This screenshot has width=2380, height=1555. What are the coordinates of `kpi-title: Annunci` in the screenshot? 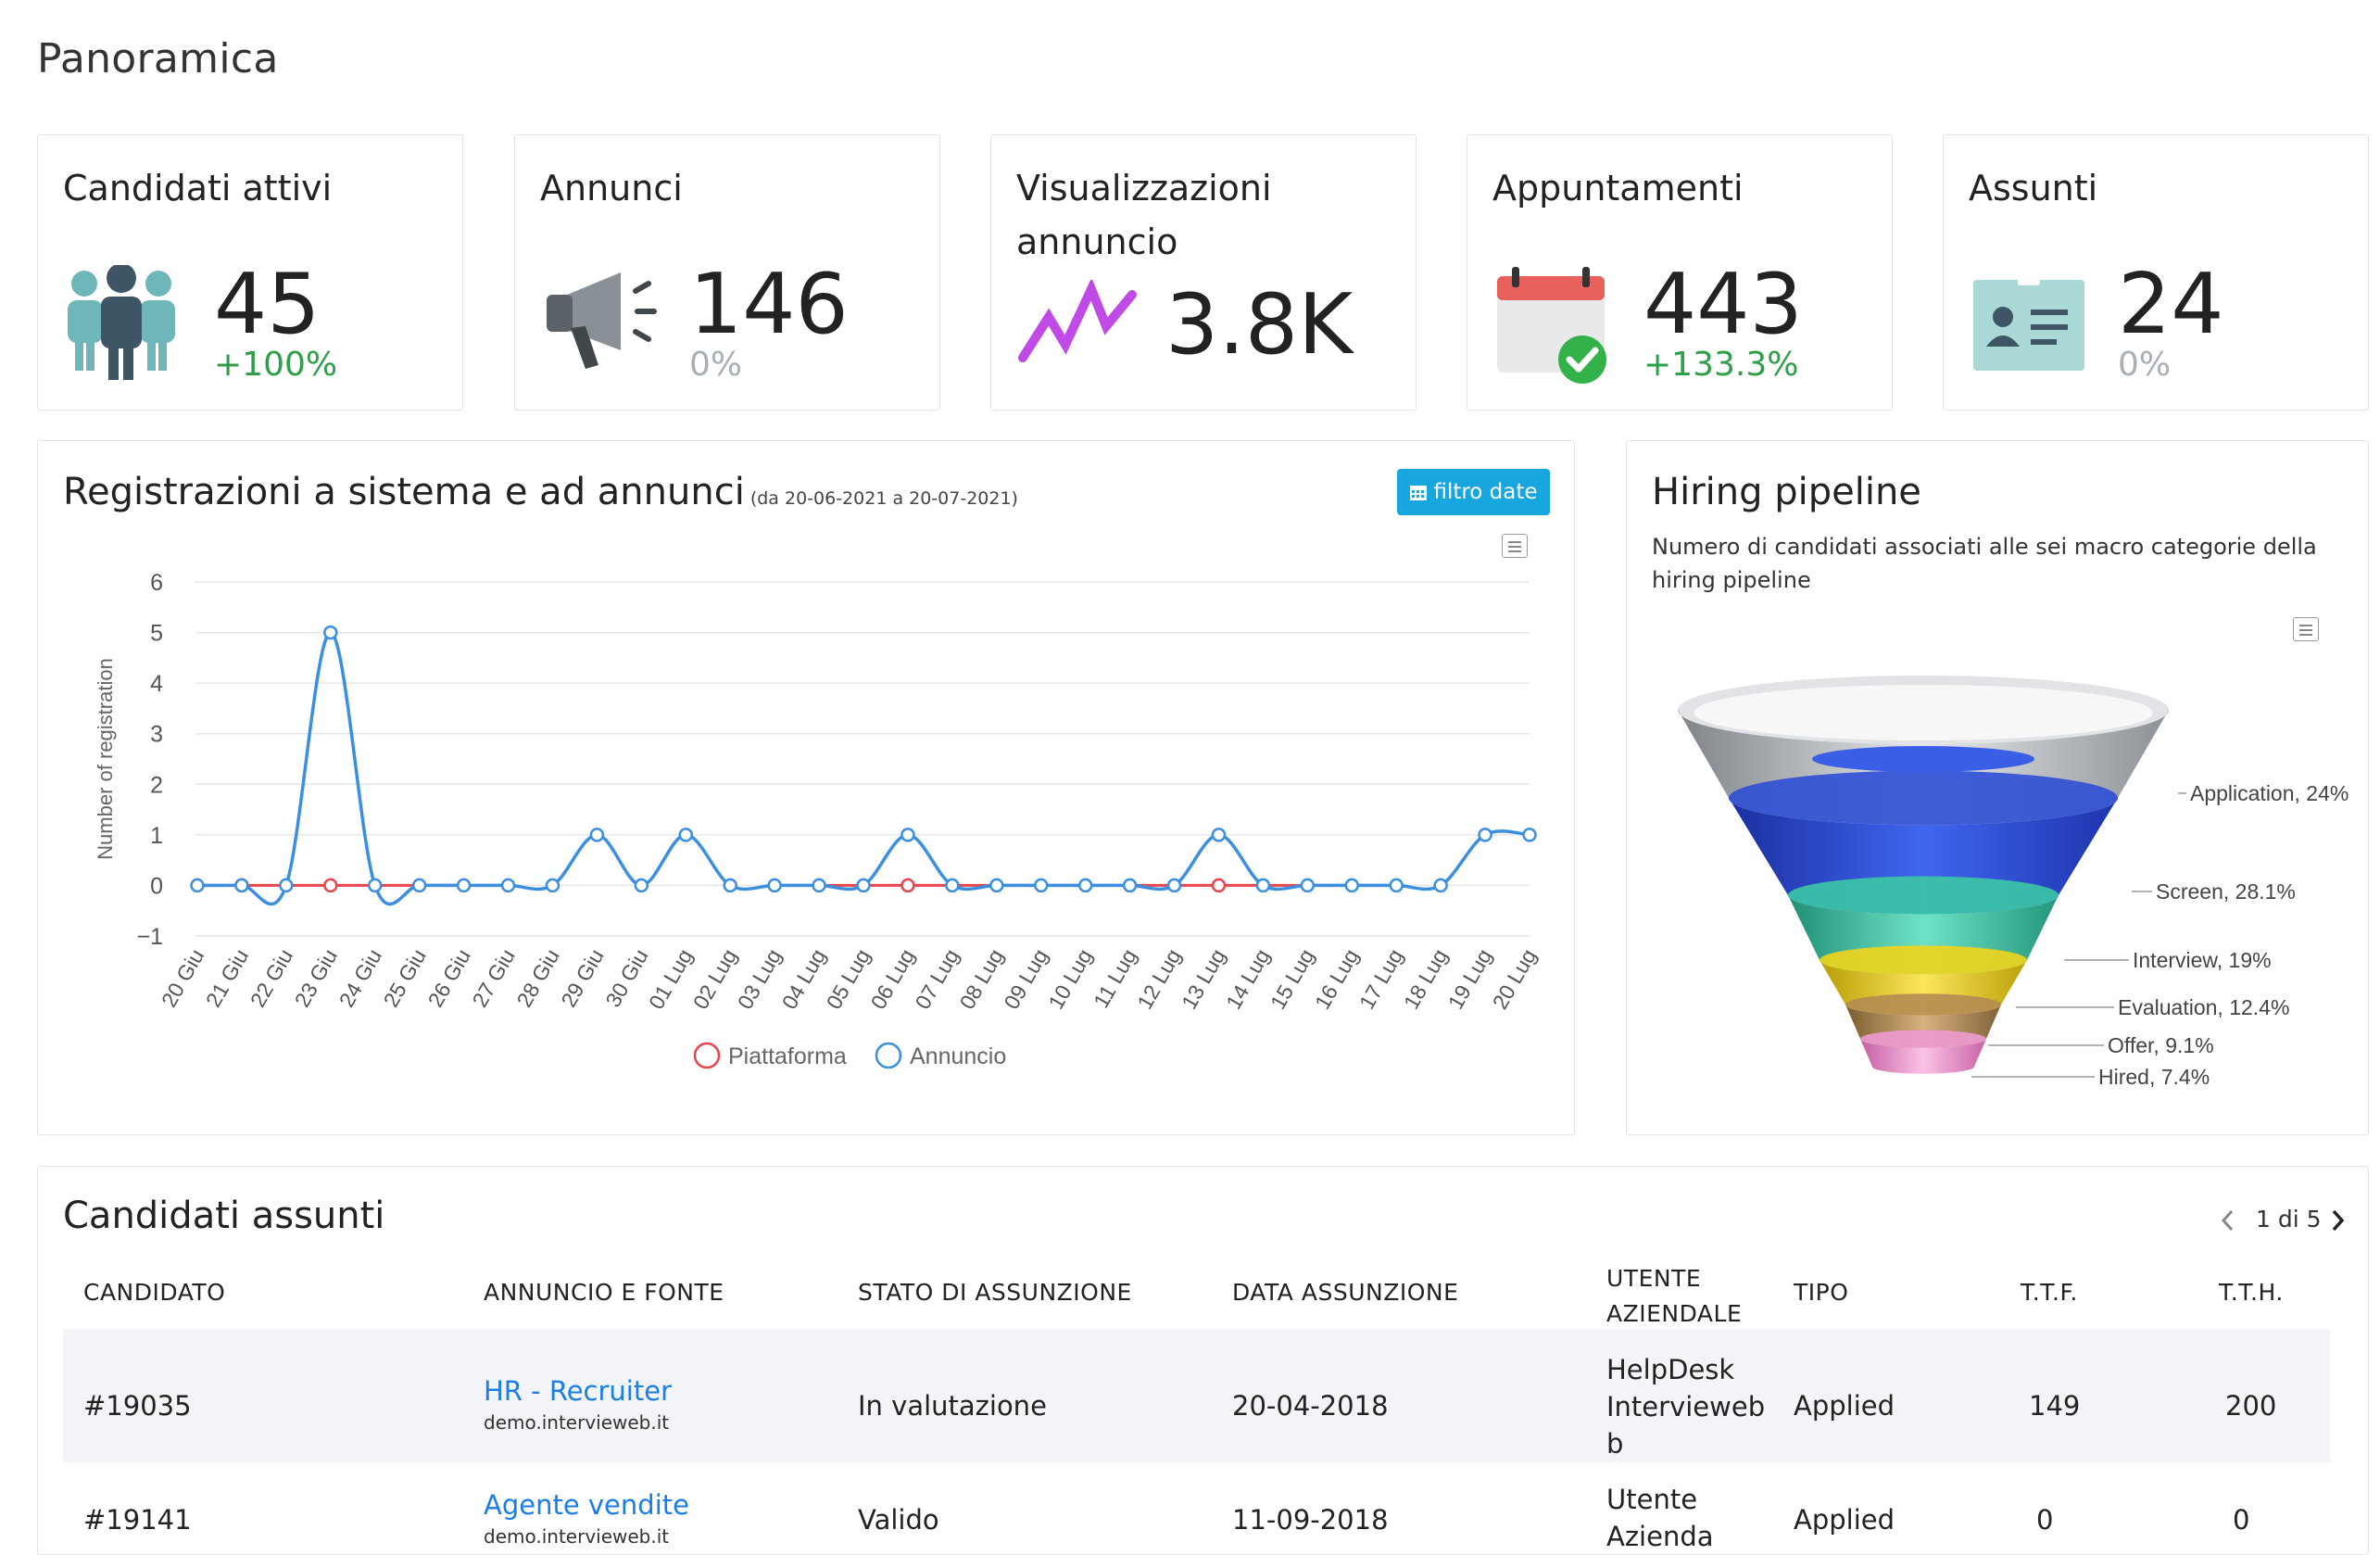 It's located at (611, 188).